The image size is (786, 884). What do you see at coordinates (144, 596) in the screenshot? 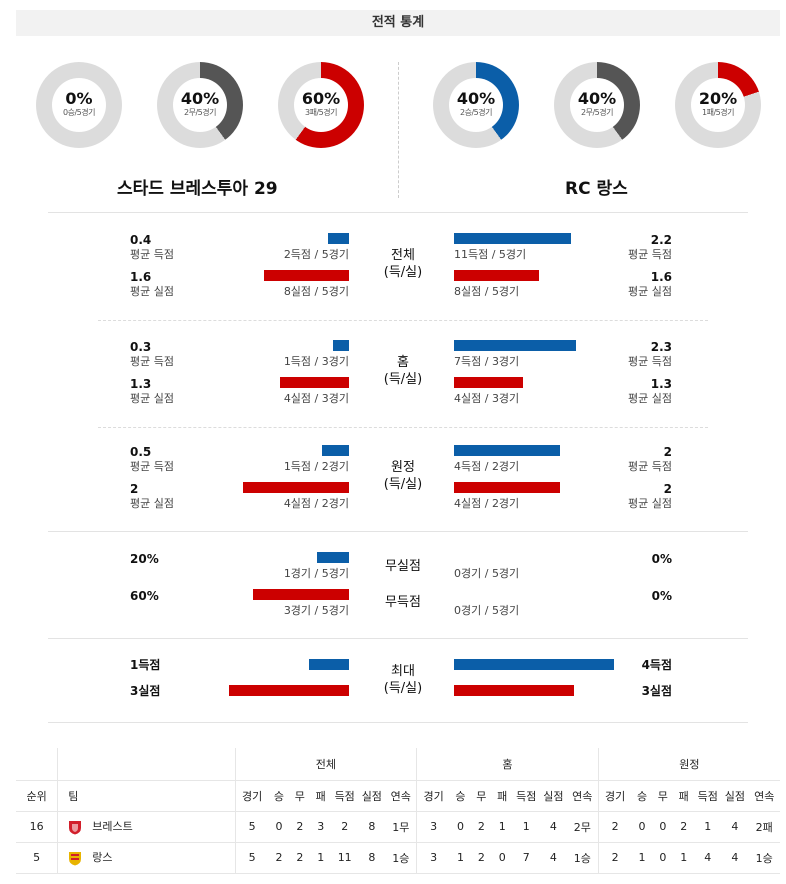
I see `home-failed-to-score-rate: 60%` at bounding box center [144, 596].